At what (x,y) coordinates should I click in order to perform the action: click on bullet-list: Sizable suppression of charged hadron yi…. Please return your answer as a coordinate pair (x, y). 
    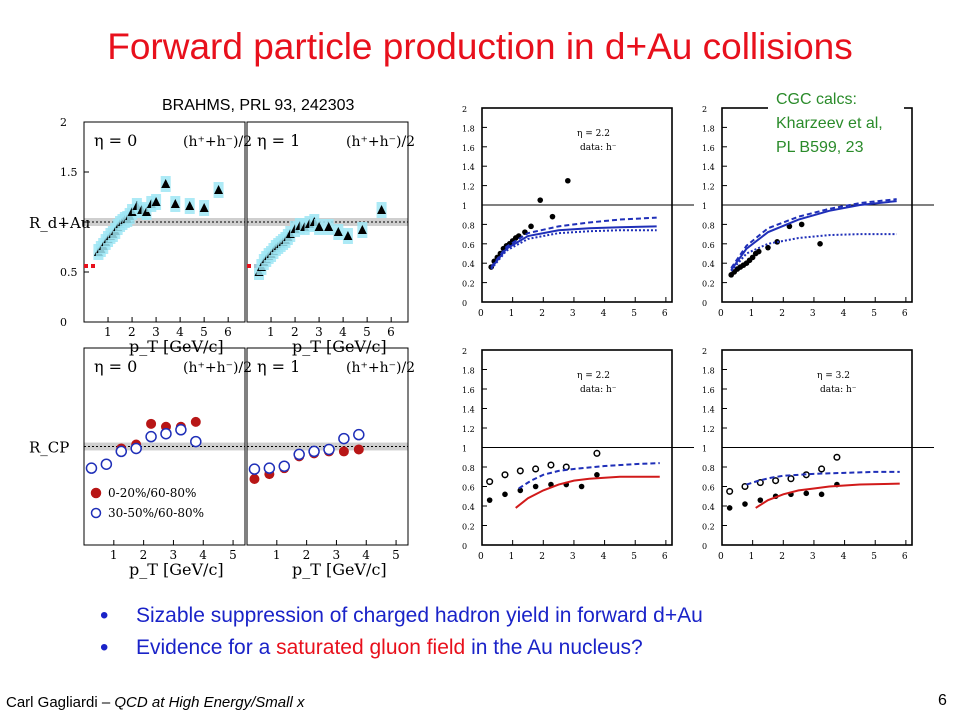
    Looking at the image, I should click on (401, 635).